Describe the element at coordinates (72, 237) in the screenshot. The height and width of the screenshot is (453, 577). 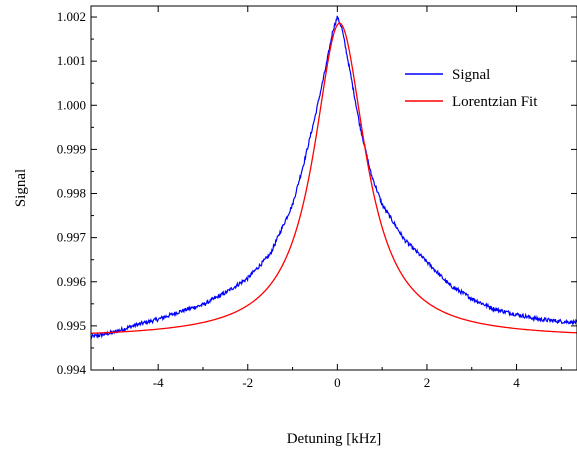
I see `y-tick-label: 0.997` at that location.